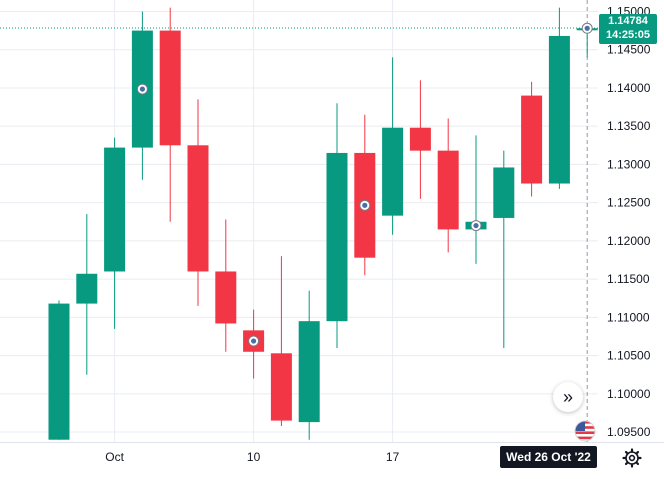 This screenshot has width=664, height=479. I want to click on price-tick-label: 1.14000, so click(629, 88).